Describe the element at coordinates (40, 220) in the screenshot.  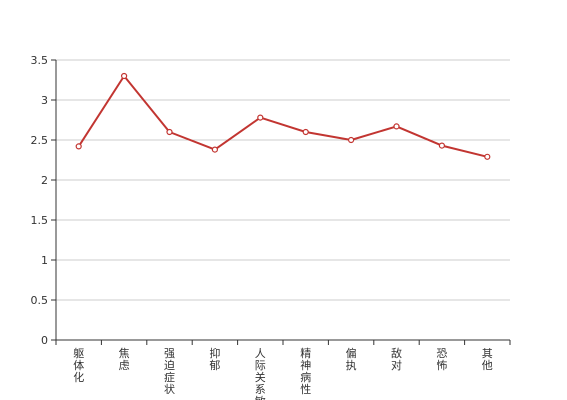
I see `y-tick-label: 1.5` at that location.